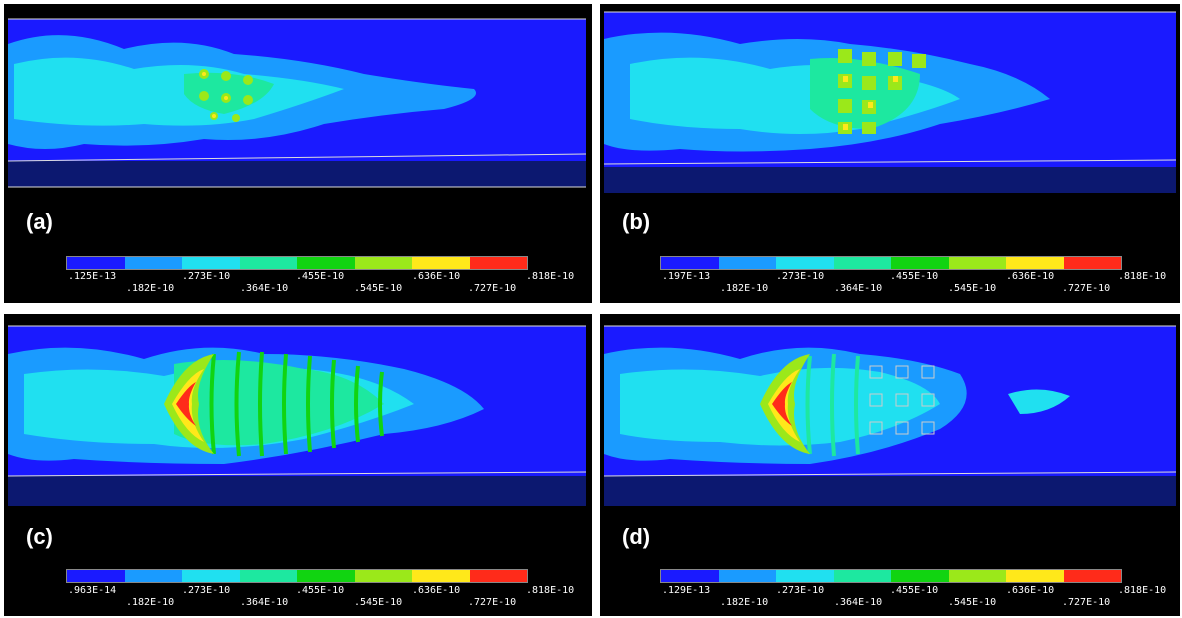 The width and height of the screenshot is (1182, 618). Describe the element at coordinates (686, 276) in the screenshot. I see `tick-label: .197E-13` at that location.